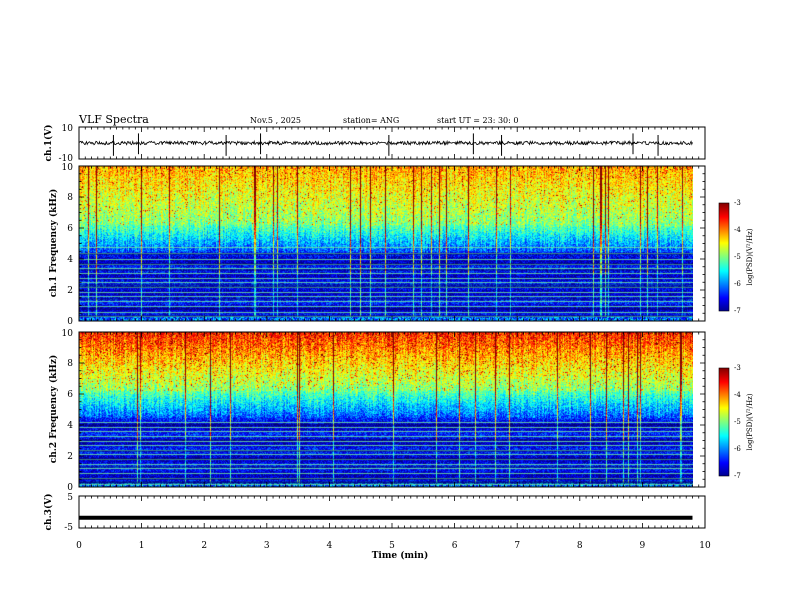  What do you see at coordinates (737, 284) in the screenshot?
I see `ch1-cbtick-m6: -6` at bounding box center [737, 284].